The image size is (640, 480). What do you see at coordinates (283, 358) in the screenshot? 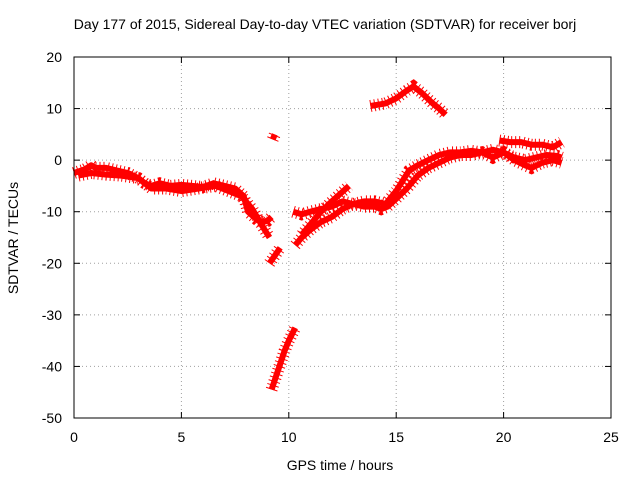
I see `series-arc-5-line` at bounding box center [283, 358].